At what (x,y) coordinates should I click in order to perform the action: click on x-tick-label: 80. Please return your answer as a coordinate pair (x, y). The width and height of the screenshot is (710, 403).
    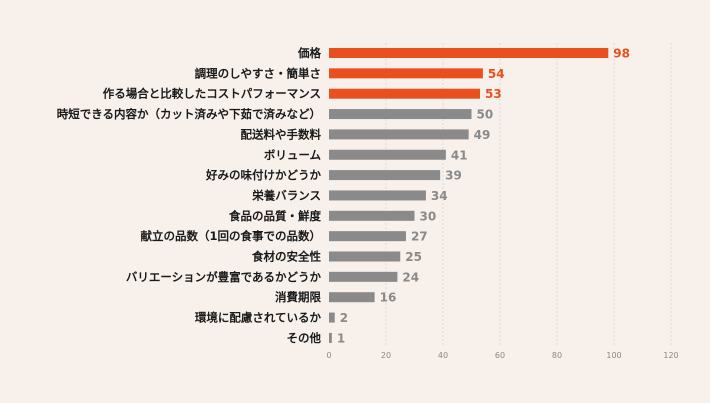
    Looking at the image, I should click on (557, 355).